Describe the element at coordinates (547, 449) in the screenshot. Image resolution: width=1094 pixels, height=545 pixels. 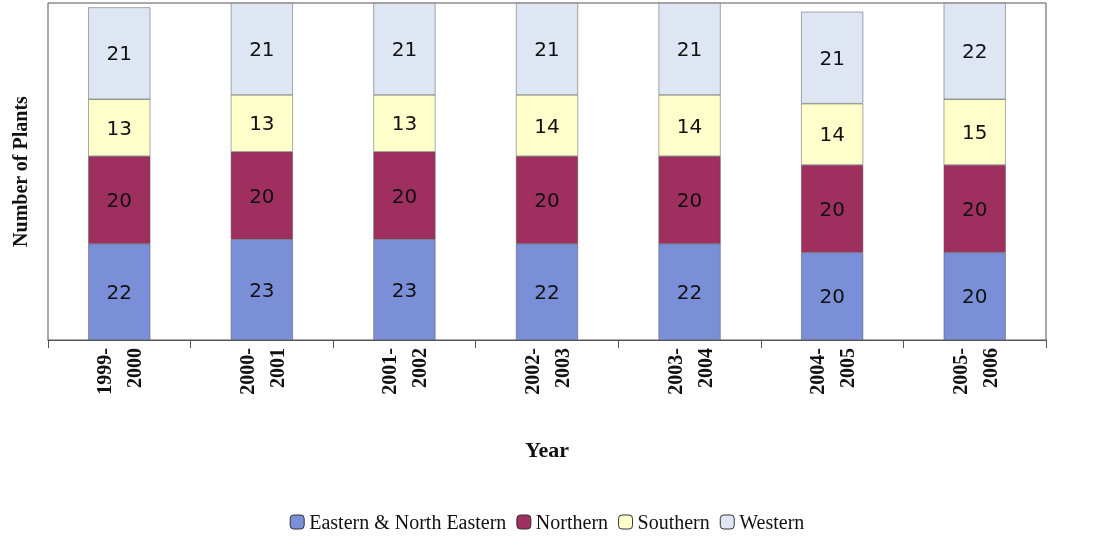
I see `x-axis-title: Year` at that location.